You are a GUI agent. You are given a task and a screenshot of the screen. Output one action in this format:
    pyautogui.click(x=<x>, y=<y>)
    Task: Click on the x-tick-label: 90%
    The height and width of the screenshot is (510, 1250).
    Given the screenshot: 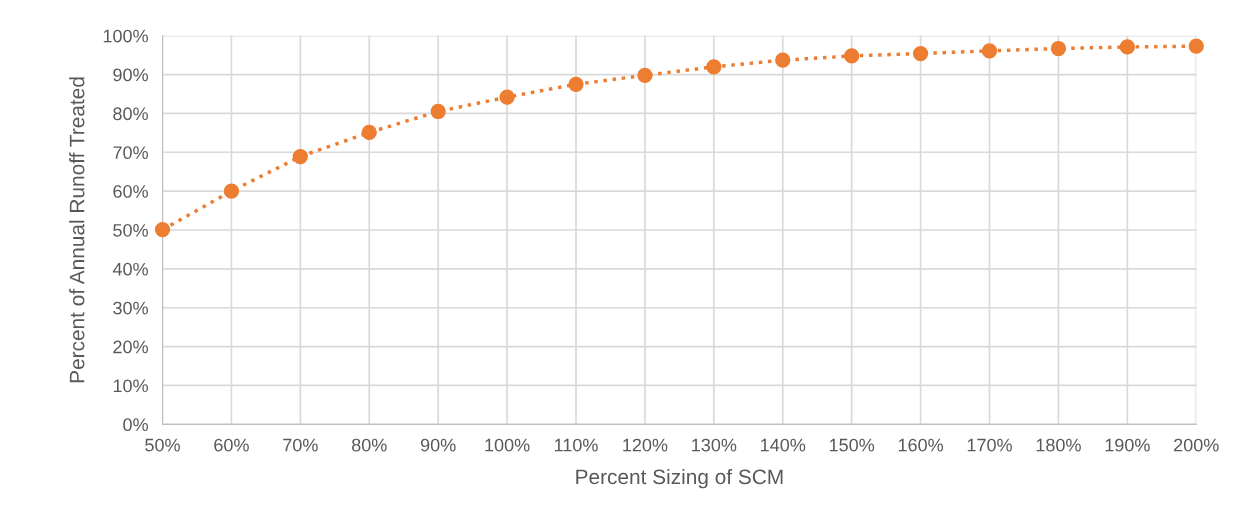 What is the action you would take?
    pyautogui.click(x=438, y=445)
    